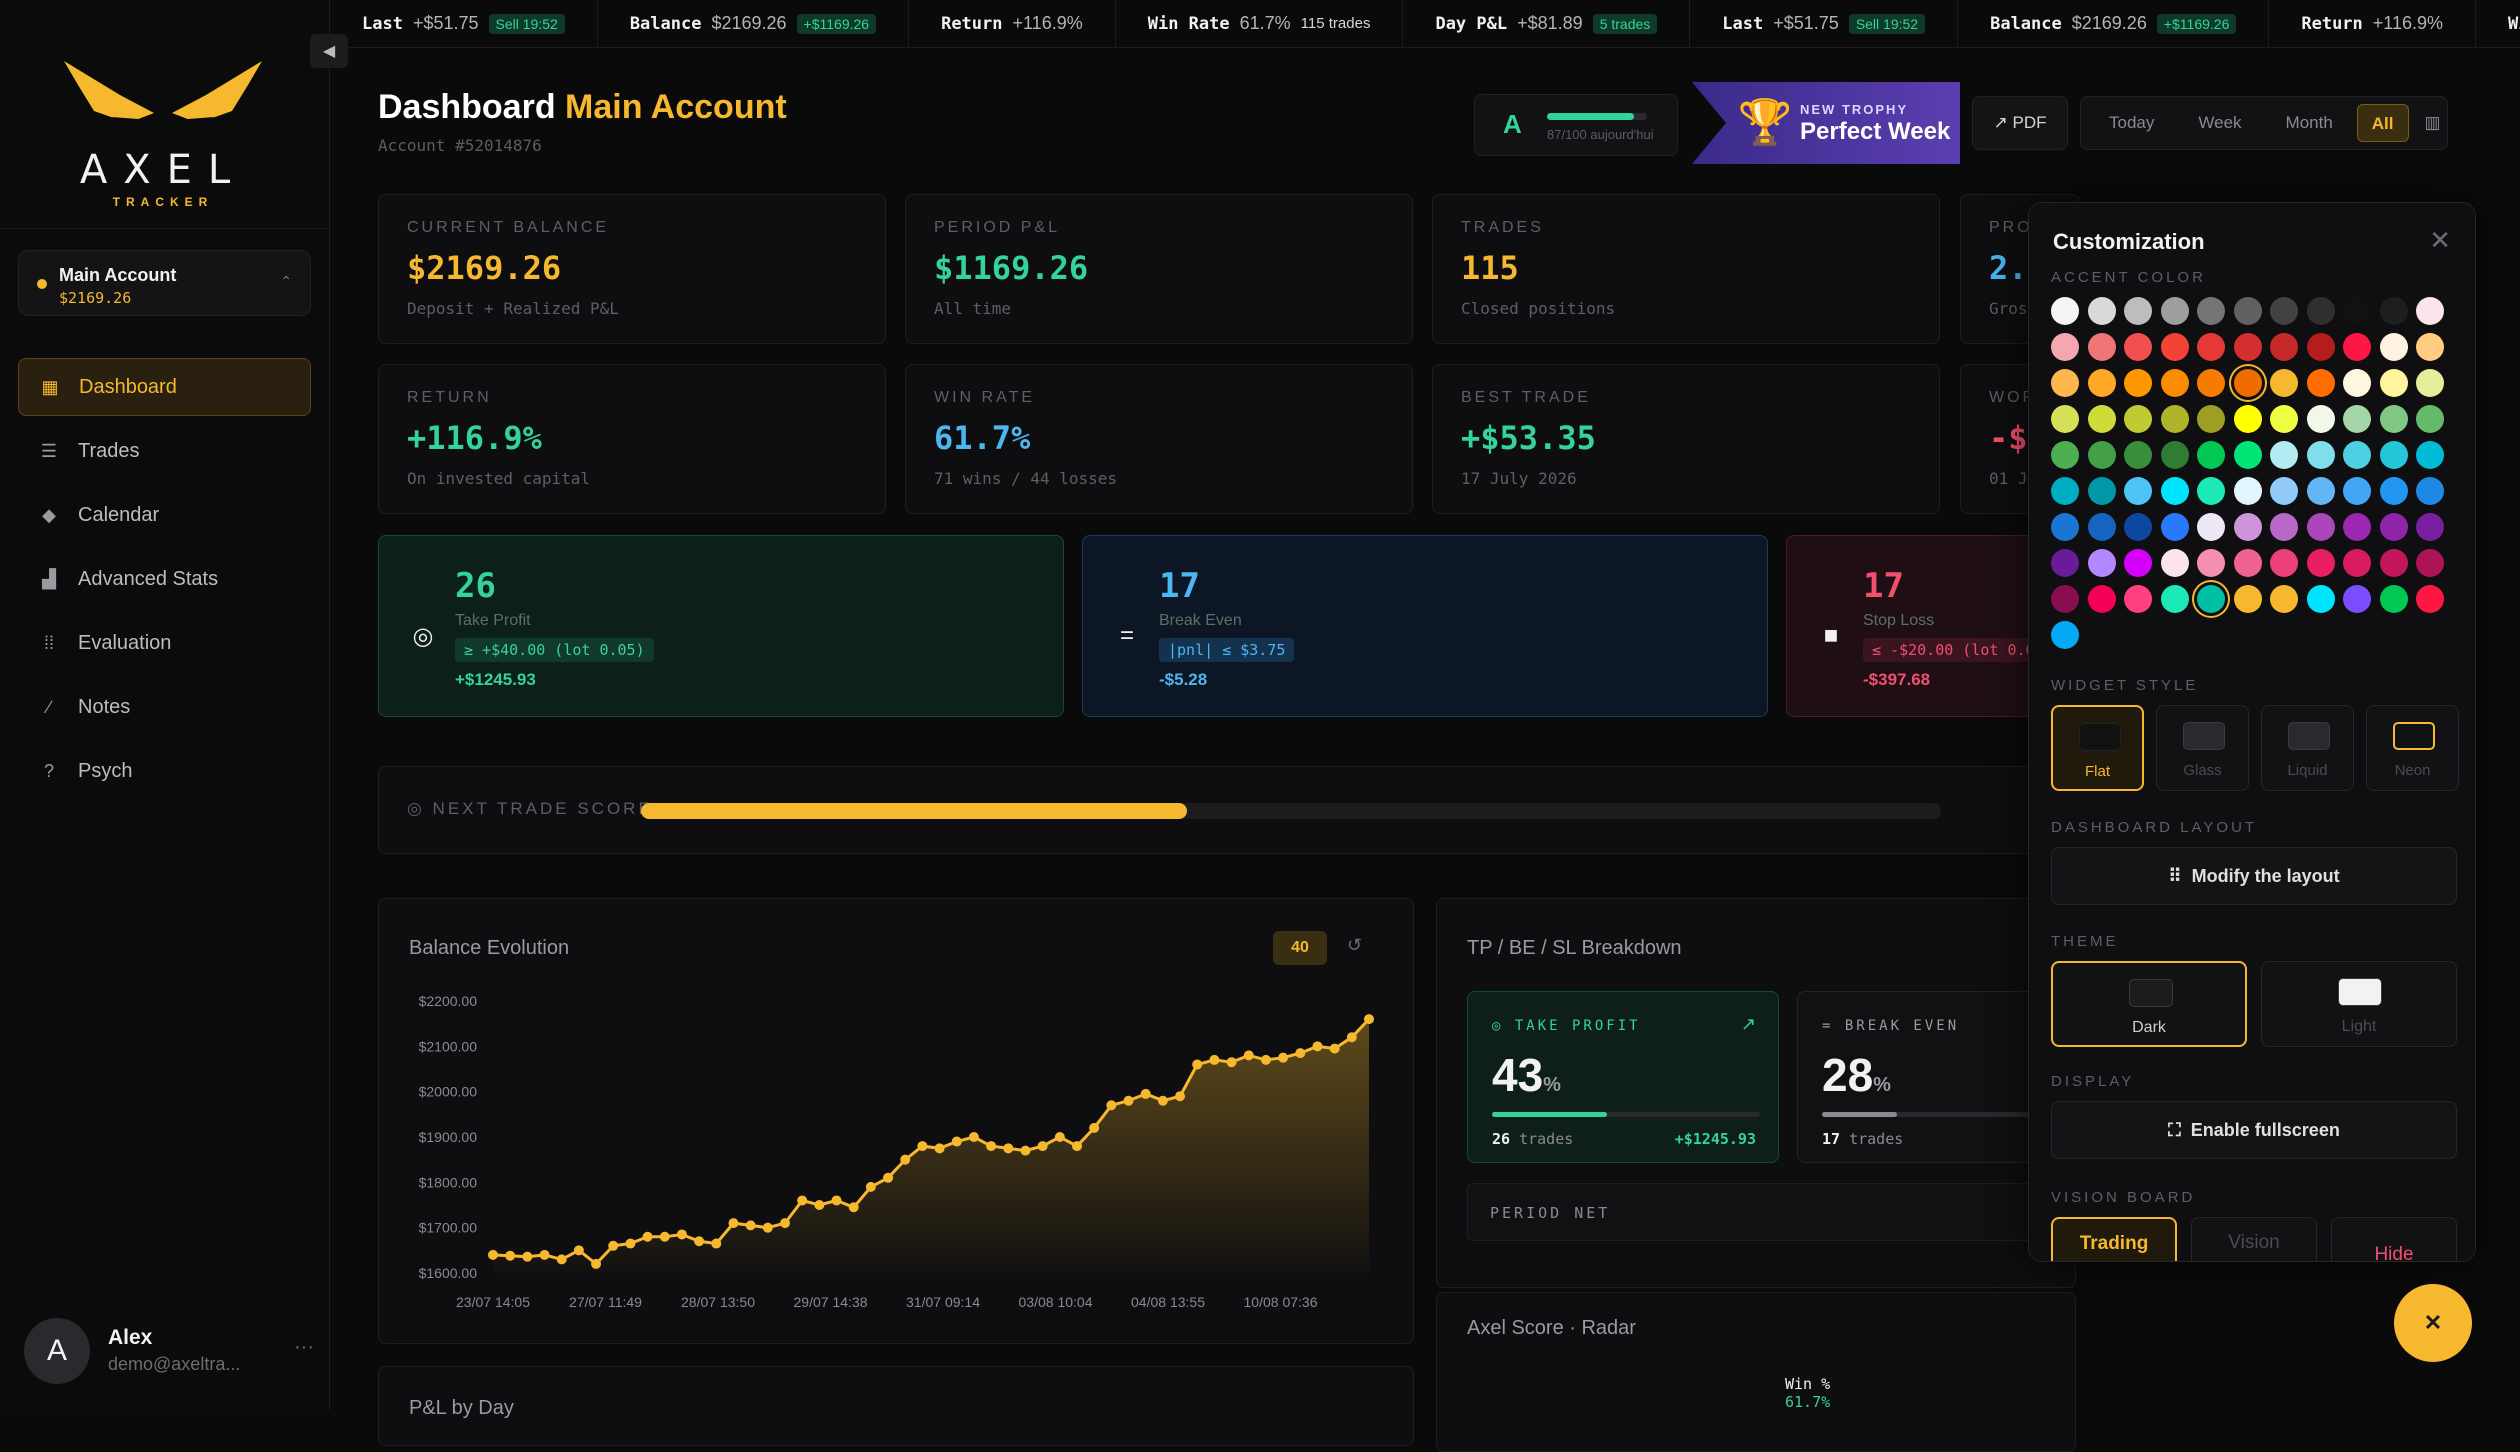  I want to click on reload-icon: ↺, so click(1355, 945).